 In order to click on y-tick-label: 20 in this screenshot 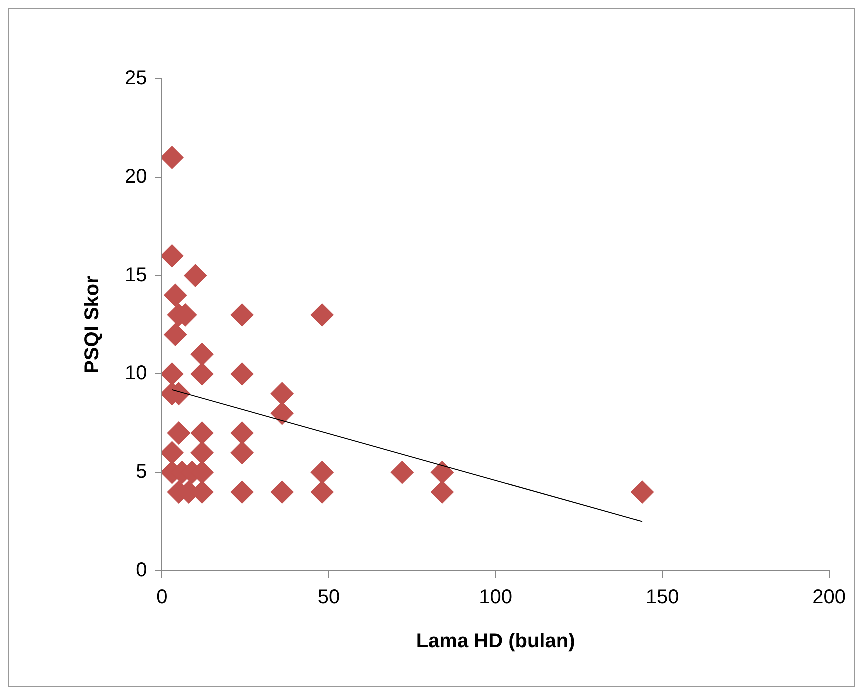, I will do `click(136, 177)`.